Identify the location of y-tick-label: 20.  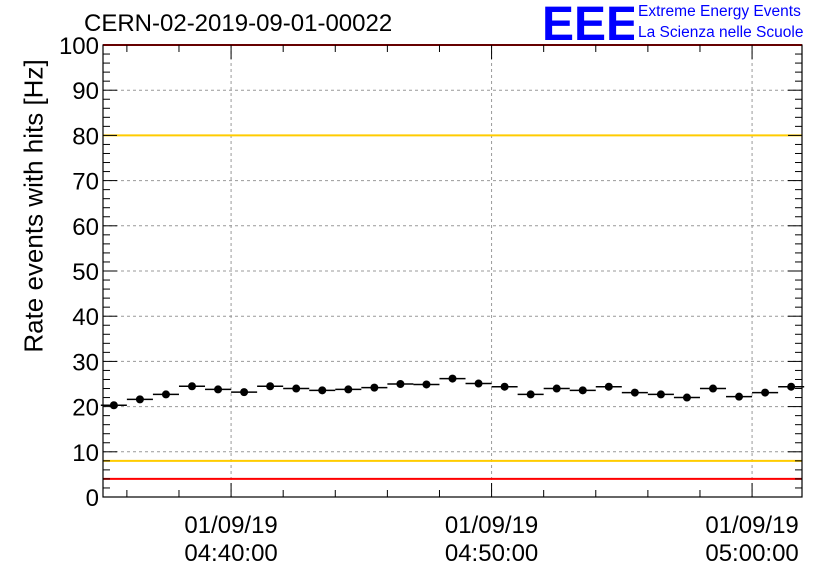
(85, 408).